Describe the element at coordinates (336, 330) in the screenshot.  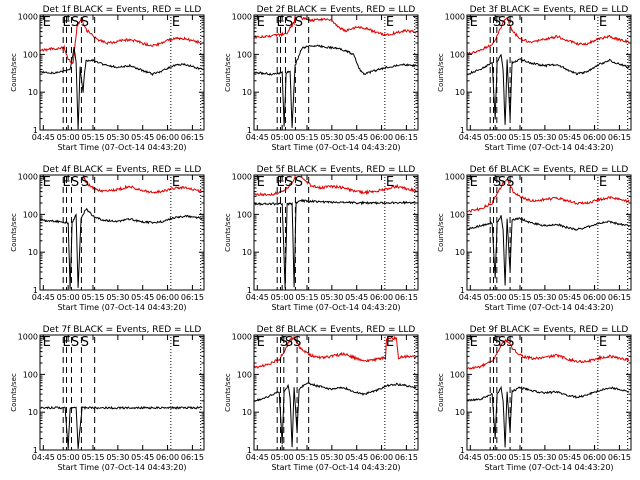
I see `chart-title: Det 8f BLACK = Events, RED = LLD` at that location.